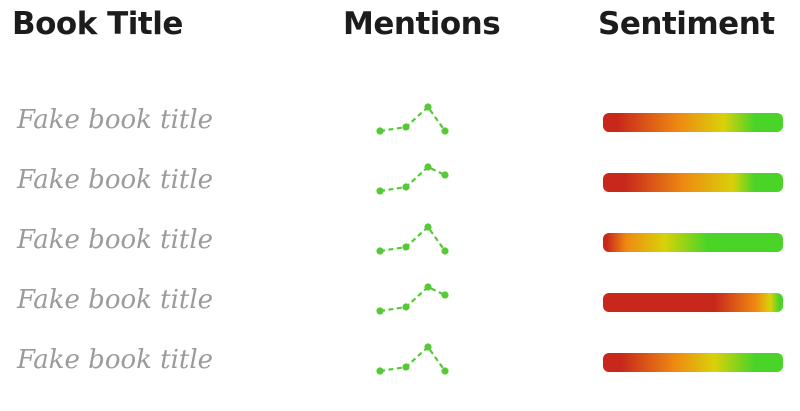 Image resolution: width=800 pixels, height=411 pixels. What do you see at coordinates (97, 24) in the screenshot?
I see `book-title-header: Book Title` at bounding box center [97, 24].